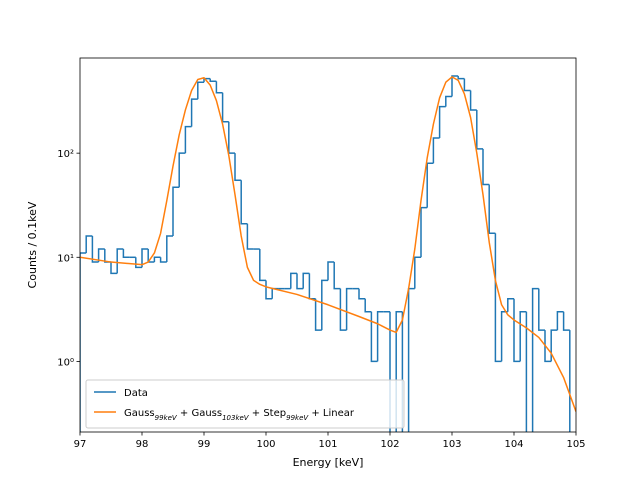 This screenshot has height=484, width=640. Describe the element at coordinates (265, 444) in the screenshot. I see `x-tick-label: 100` at that location.